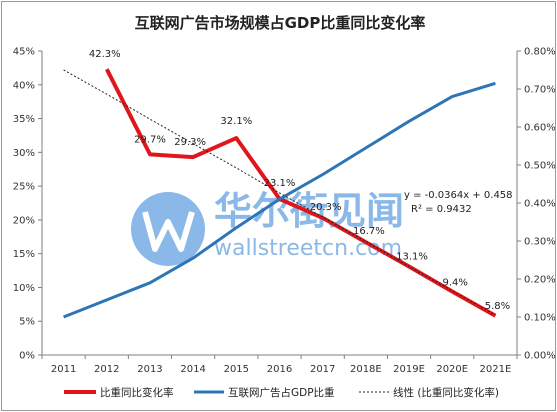 The height and width of the screenshot is (412, 557). I want to click on data-label: 32.1%, so click(236, 121).